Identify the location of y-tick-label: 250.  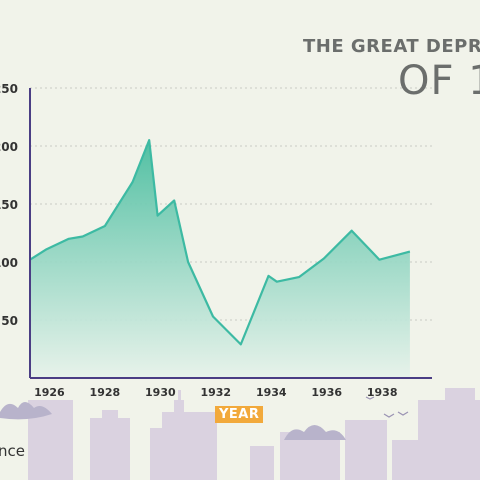
(9, 89).